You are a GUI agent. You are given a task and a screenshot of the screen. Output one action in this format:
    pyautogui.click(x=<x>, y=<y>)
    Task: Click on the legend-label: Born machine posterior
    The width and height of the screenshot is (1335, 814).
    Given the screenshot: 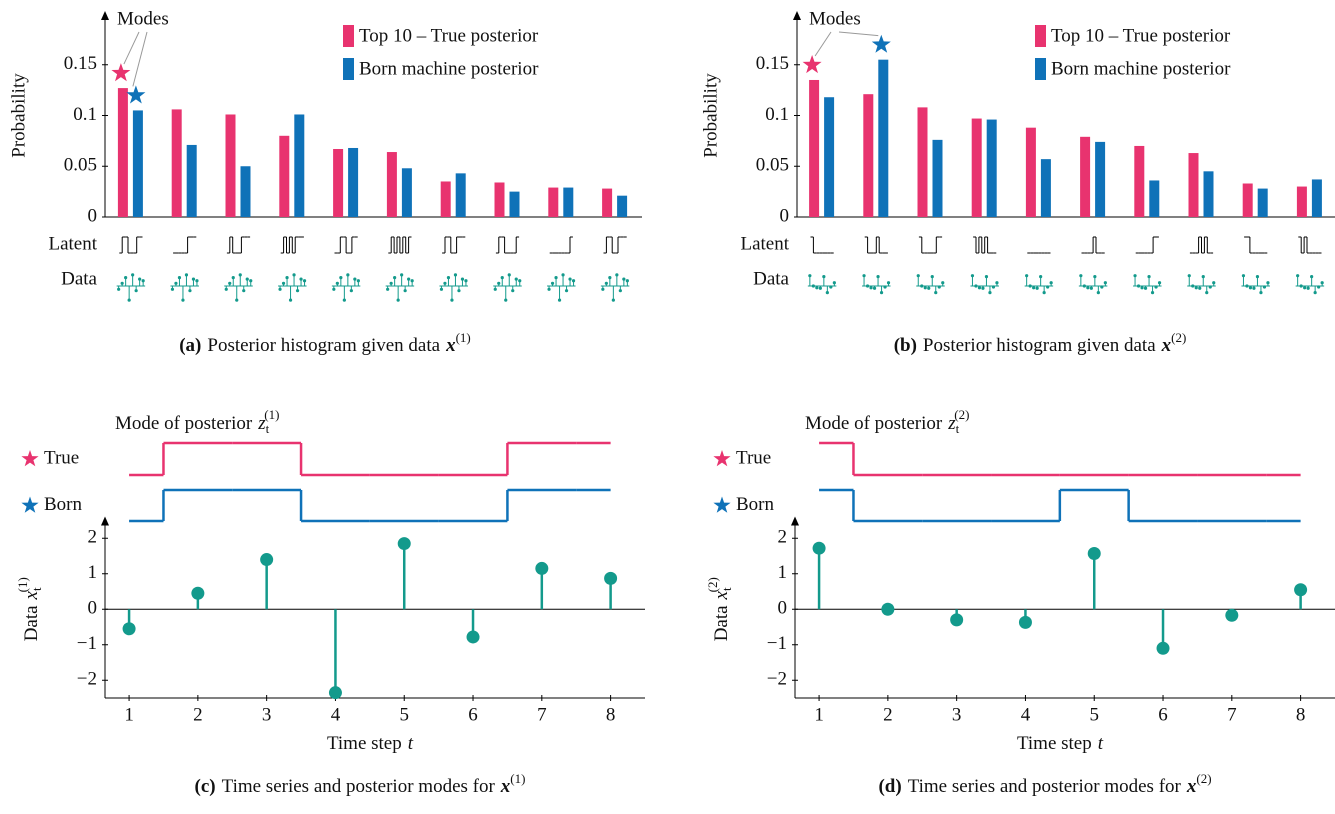 What is the action you would take?
    pyautogui.click(x=449, y=68)
    